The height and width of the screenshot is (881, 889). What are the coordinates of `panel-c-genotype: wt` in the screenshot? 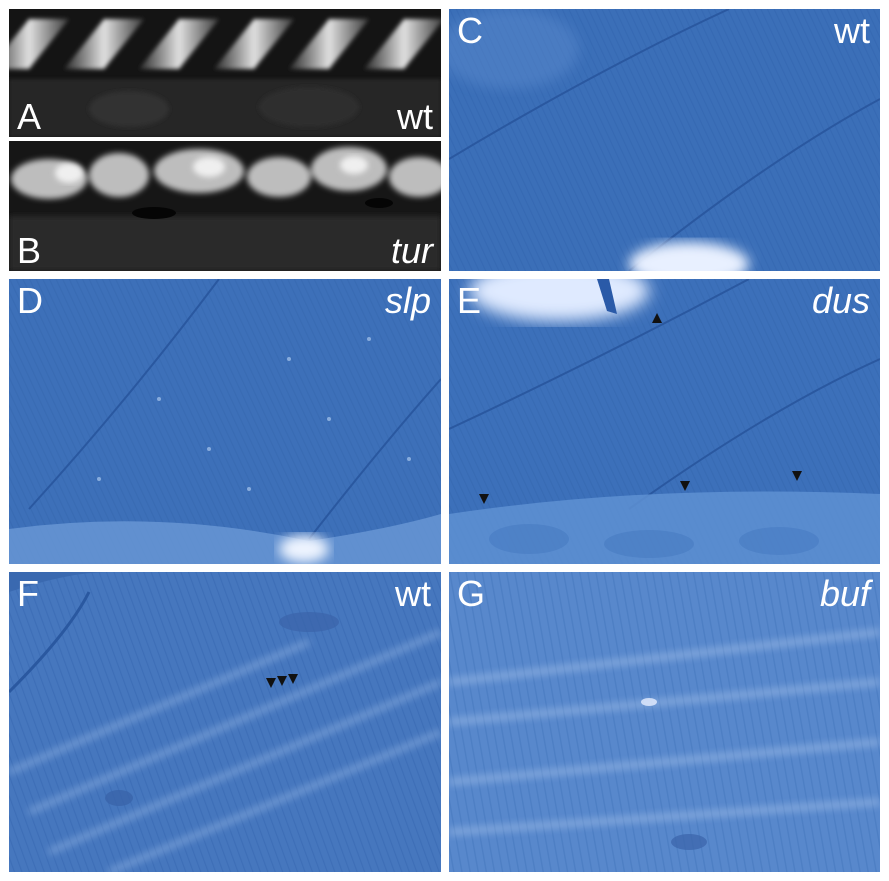 It's located at (852, 30).